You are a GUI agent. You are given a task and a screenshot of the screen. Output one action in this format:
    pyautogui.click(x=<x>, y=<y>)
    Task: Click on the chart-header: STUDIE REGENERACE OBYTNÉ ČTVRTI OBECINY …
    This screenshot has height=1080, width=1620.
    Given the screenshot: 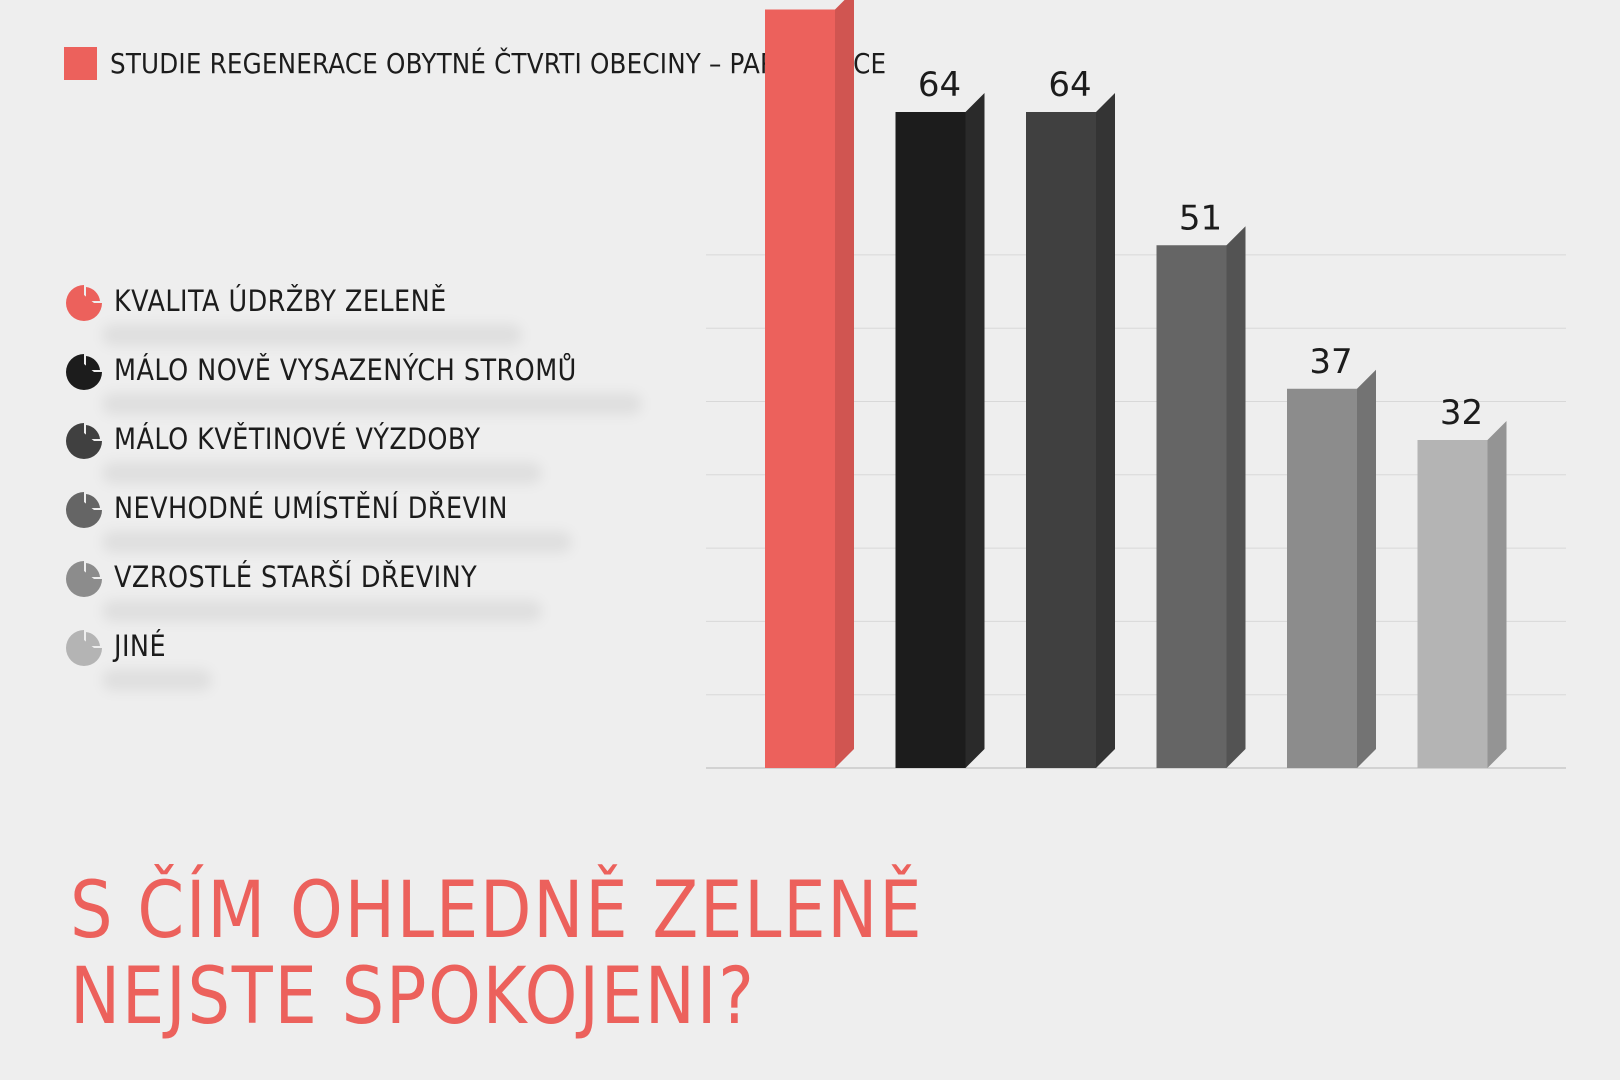 What is the action you would take?
    pyautogui.click(x=528, y=63)
    